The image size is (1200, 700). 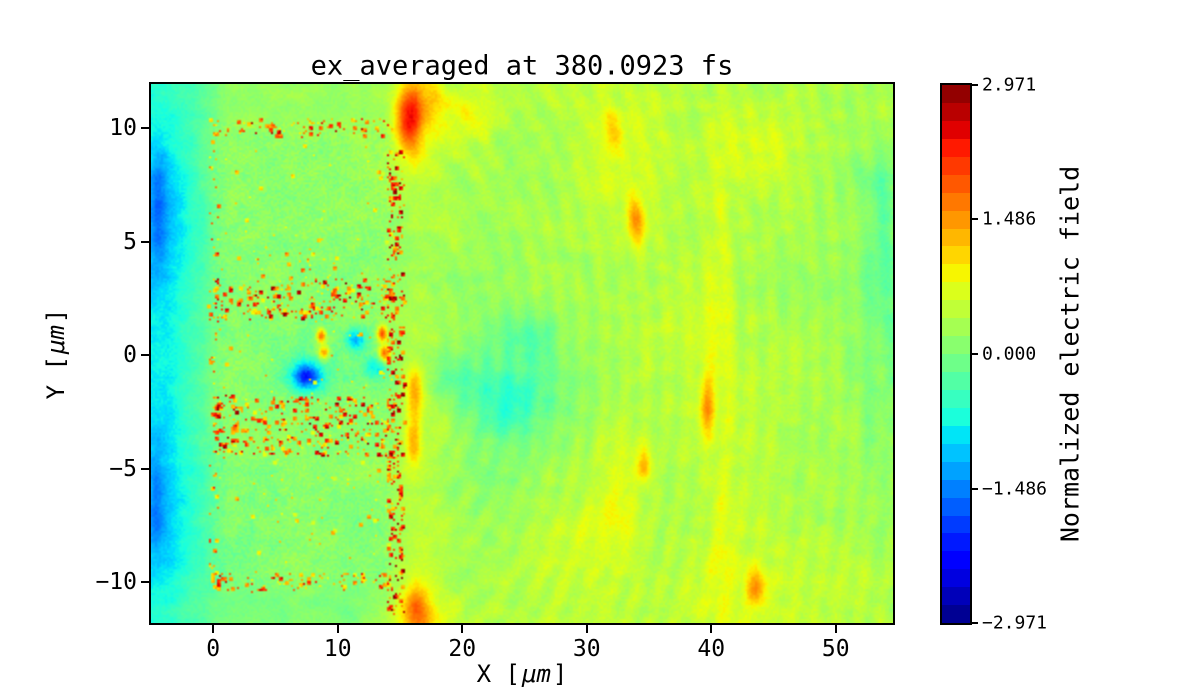 I want to click on y-tick-label: −10, so click(x=116, y=582).